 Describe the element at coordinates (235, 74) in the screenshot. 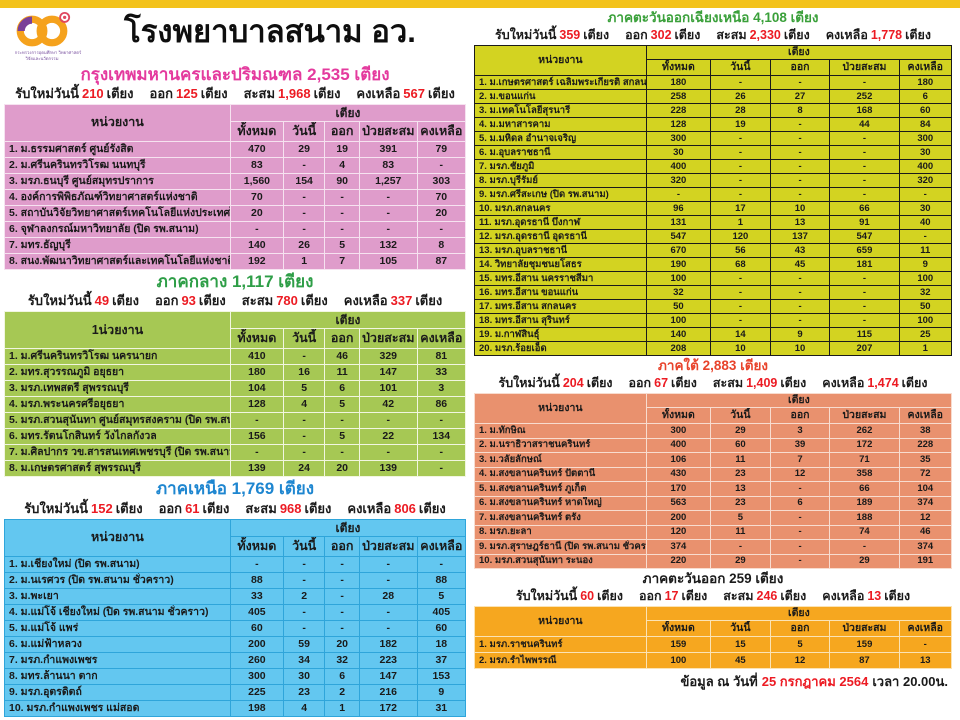

I see `section-title: กรุงเทพมหานครและปริมณฑล 2,535 เตียง` at that location.